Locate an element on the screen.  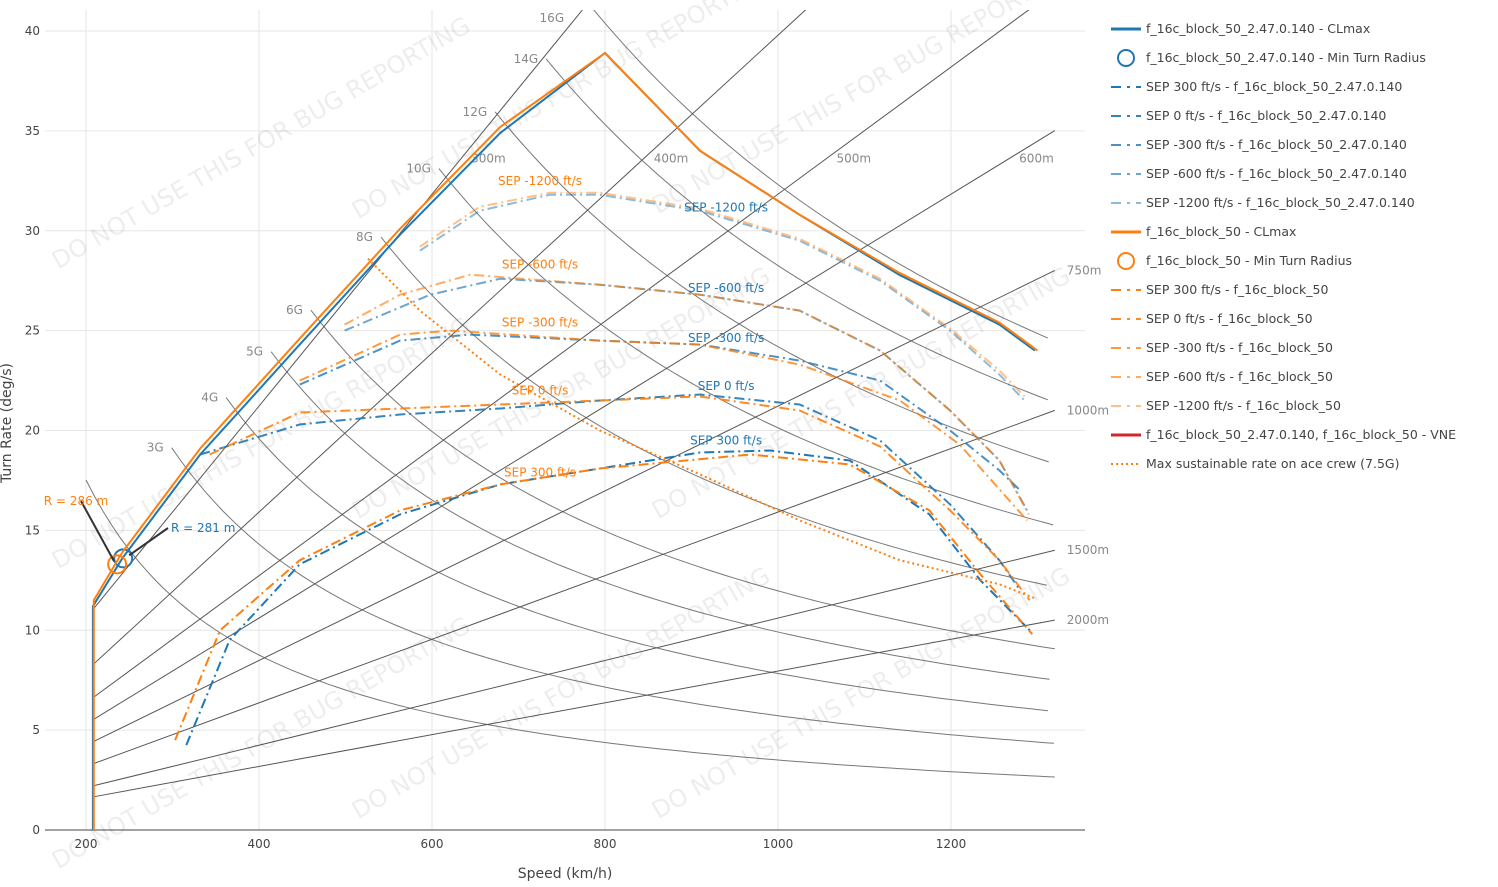
x-tick-label: 200 is located at coordinates (86, 844).